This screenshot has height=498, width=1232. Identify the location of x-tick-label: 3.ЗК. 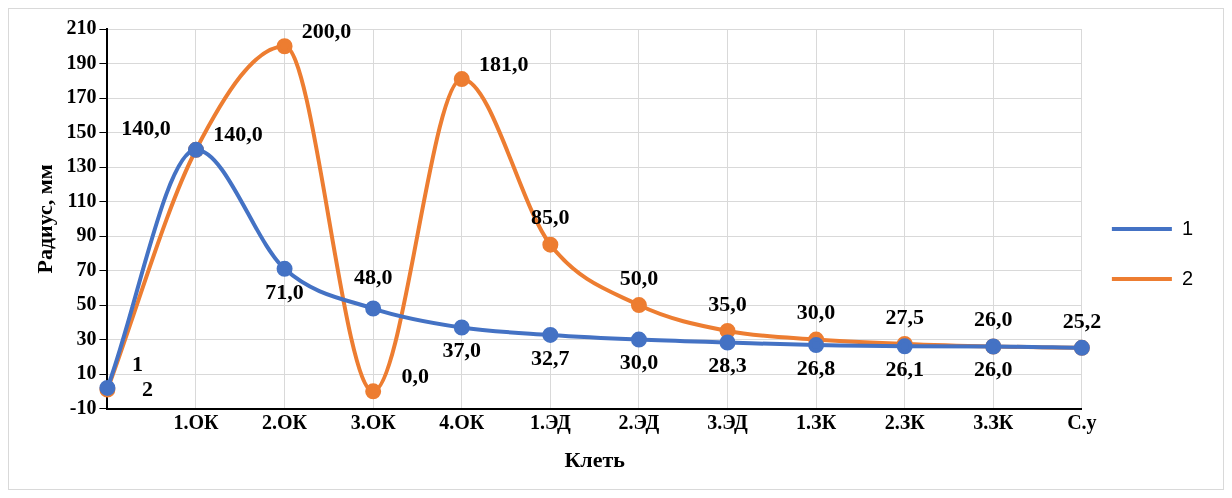
(993, 421).